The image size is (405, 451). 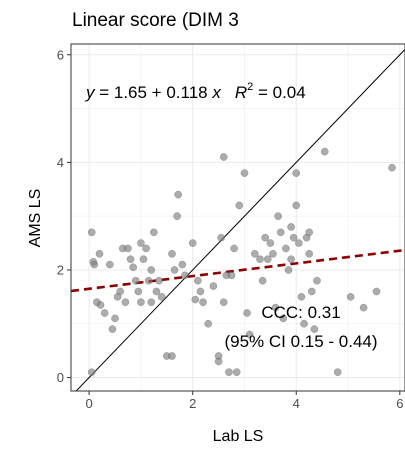 I want to click on y-tick-label: 0, so click(x=60, y=377).